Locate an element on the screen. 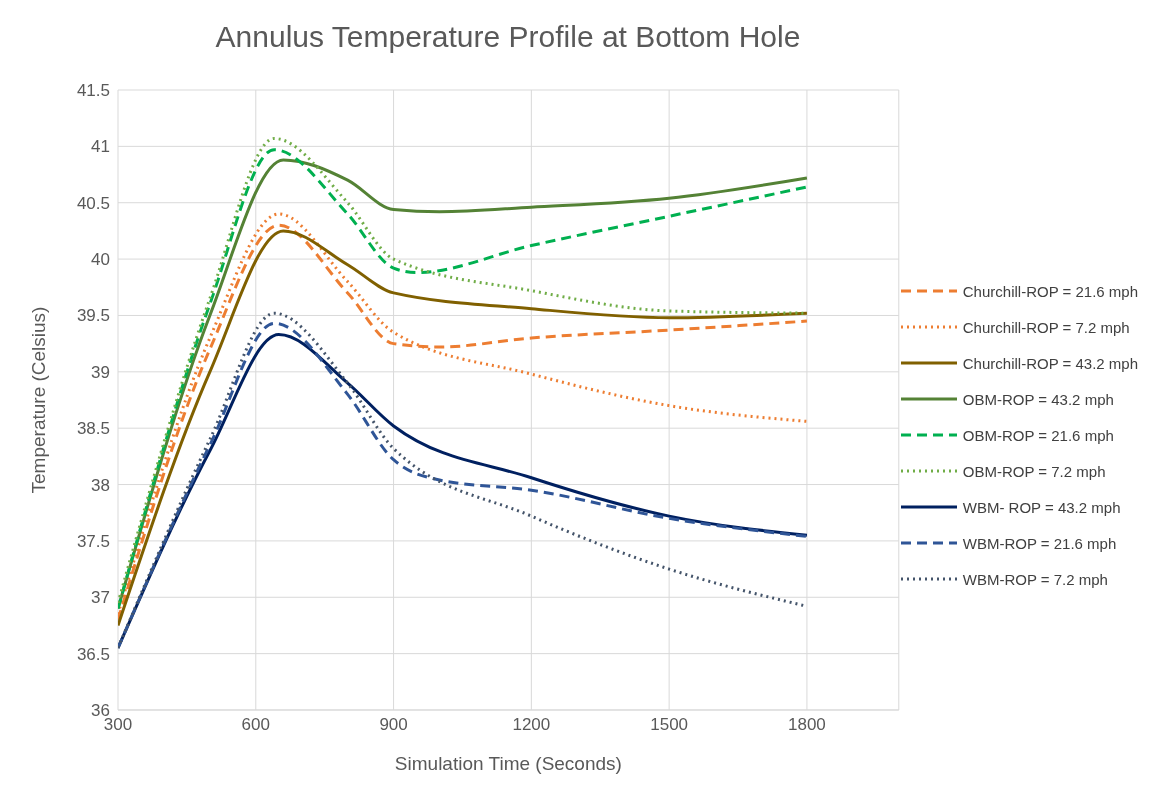 This screenshot has width=1170, height=810. legend-label: OBM-ROP = 43.2 mph is located at coordinates (1038, 399).